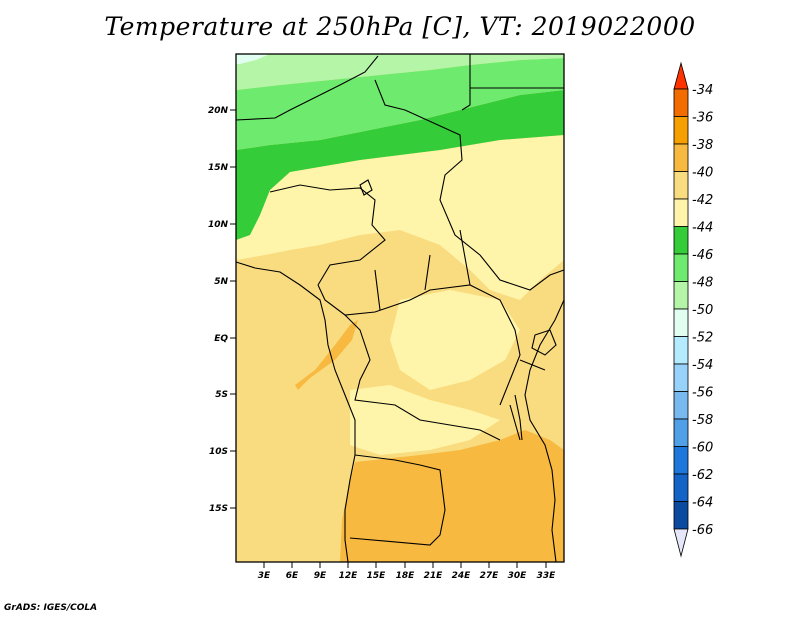  What do you see at coordinates (518, 576) in the screenshot?
I see `lon-tick-30e: 30E` at bounding box center [518, 576].